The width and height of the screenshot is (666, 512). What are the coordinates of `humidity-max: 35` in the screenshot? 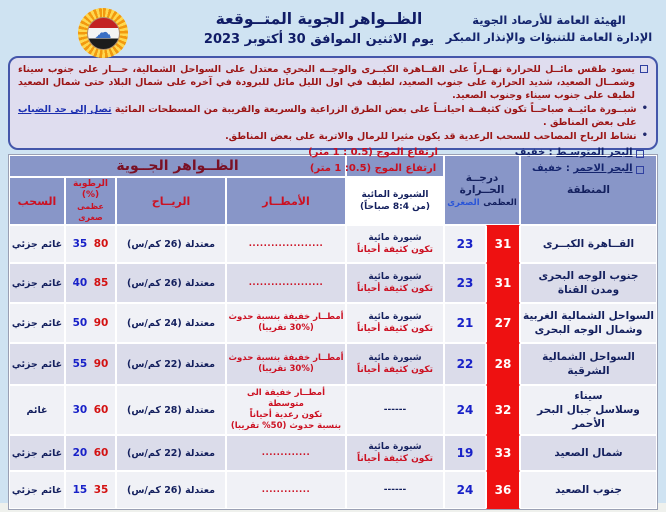 It's located at (101, 490).